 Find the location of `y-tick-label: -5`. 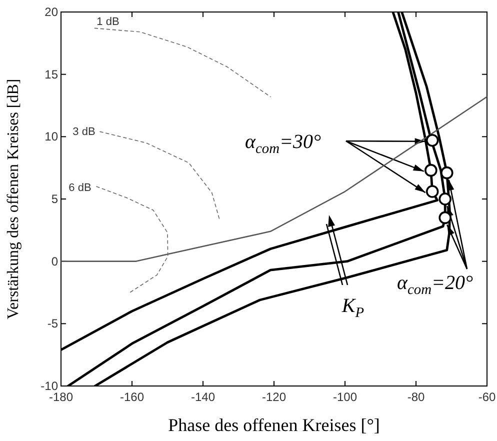

y-tick-label: -5 is located at coordinates (52, 323).